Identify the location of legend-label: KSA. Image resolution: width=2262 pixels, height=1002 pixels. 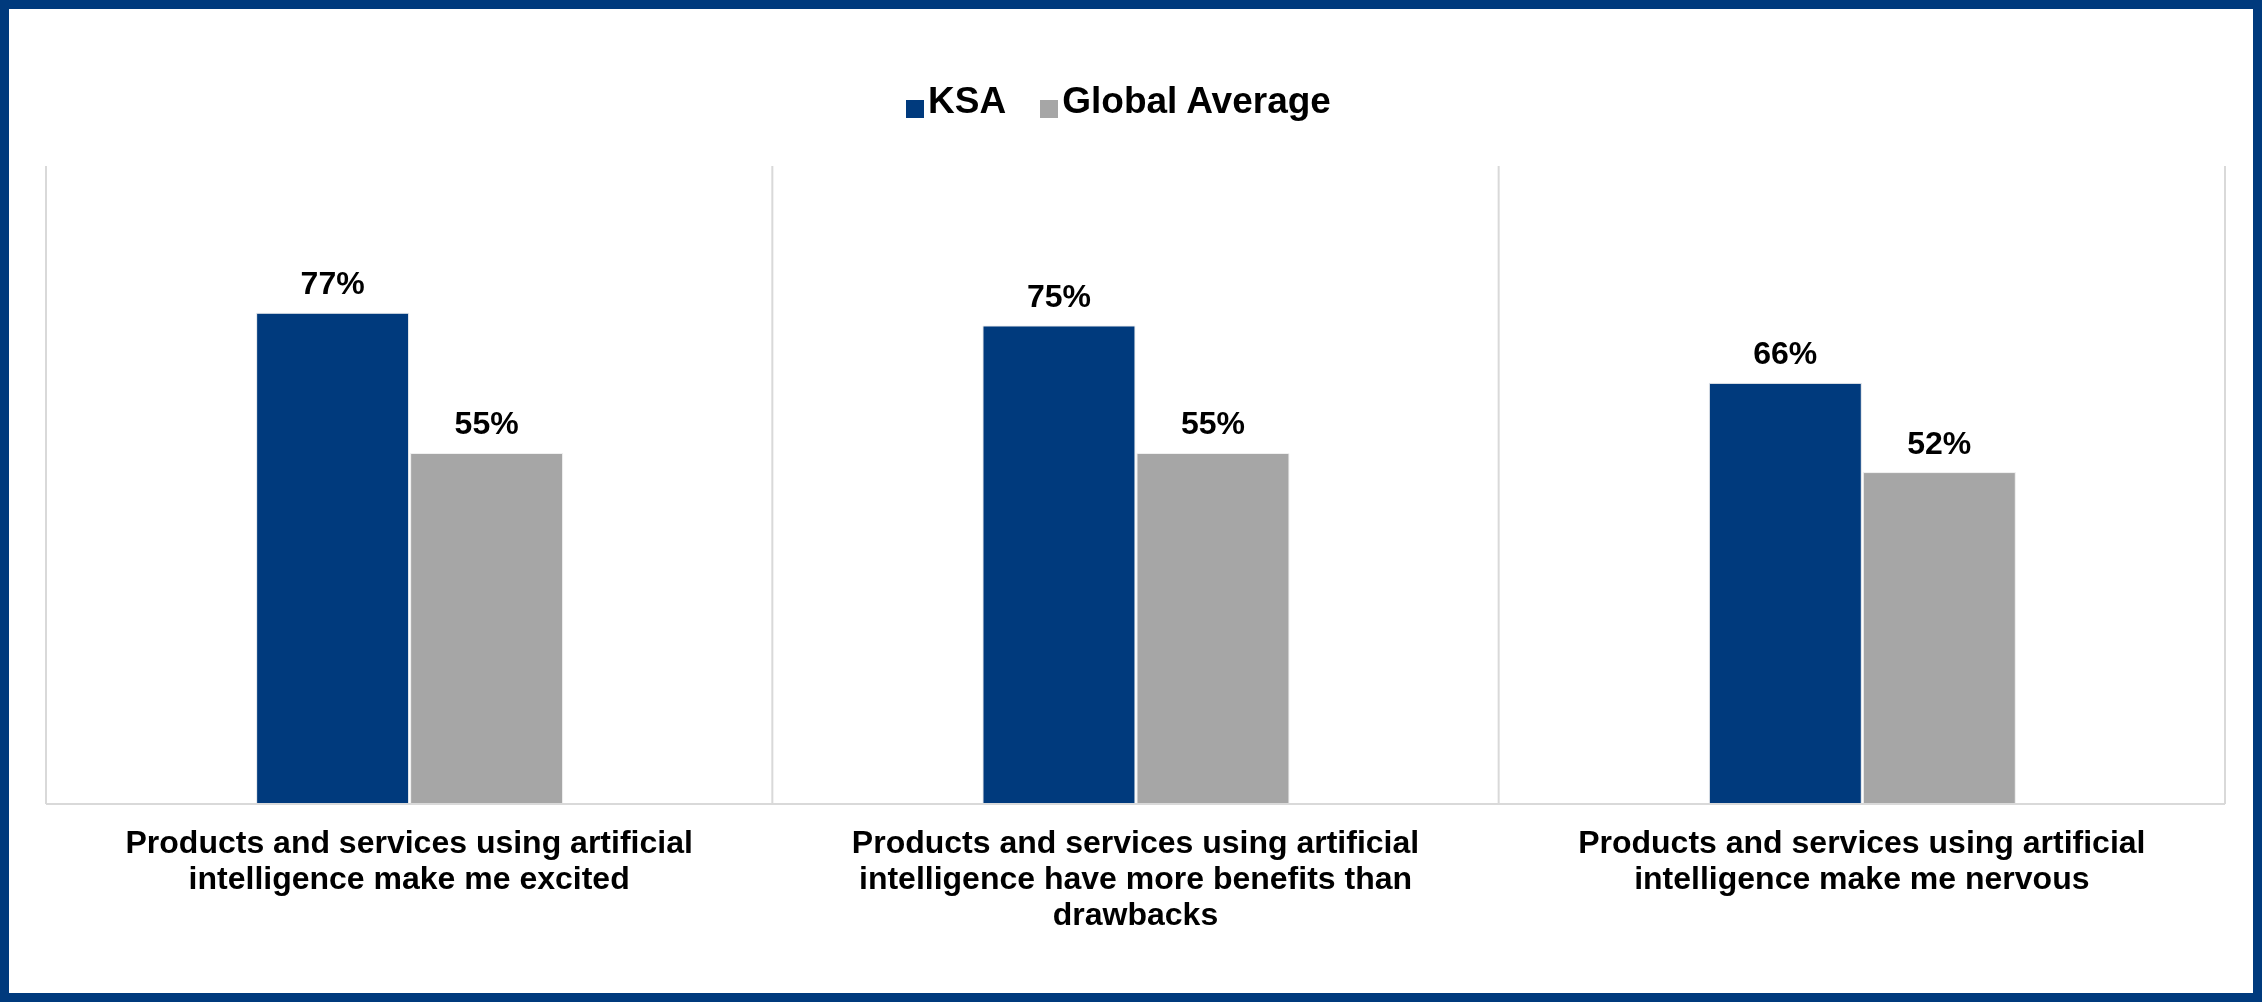
(967, 100).